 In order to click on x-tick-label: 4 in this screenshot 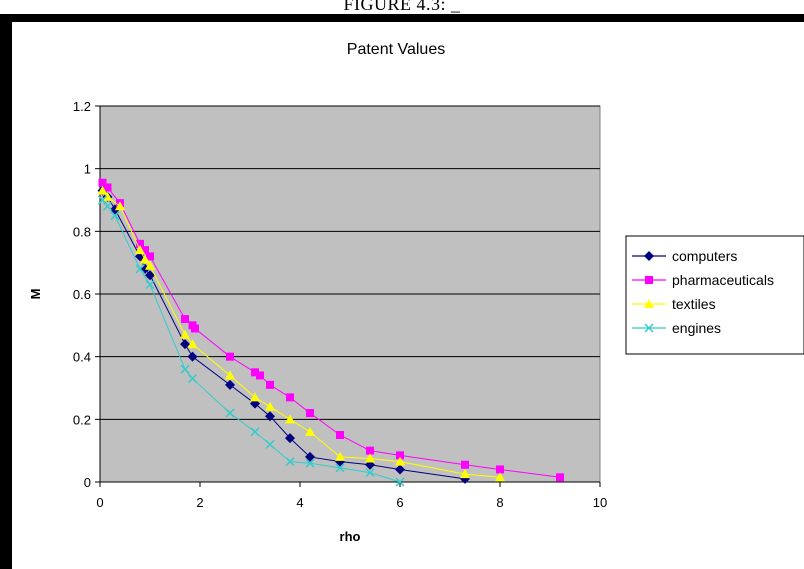, I will do `click(299, 502)`.